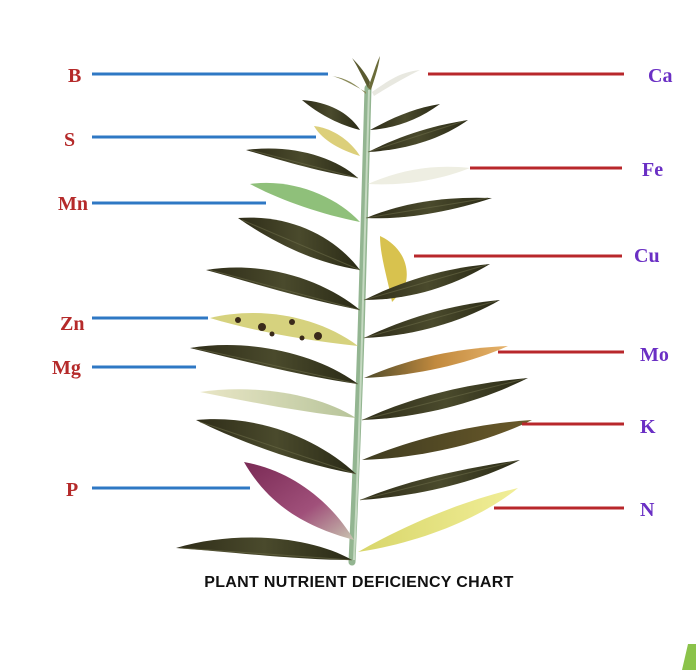 This screenshot has height=670, width=696. Describe the element at coordinates (69, 140) in the screenshot. I see `nutrient-label-s: S` at that location.